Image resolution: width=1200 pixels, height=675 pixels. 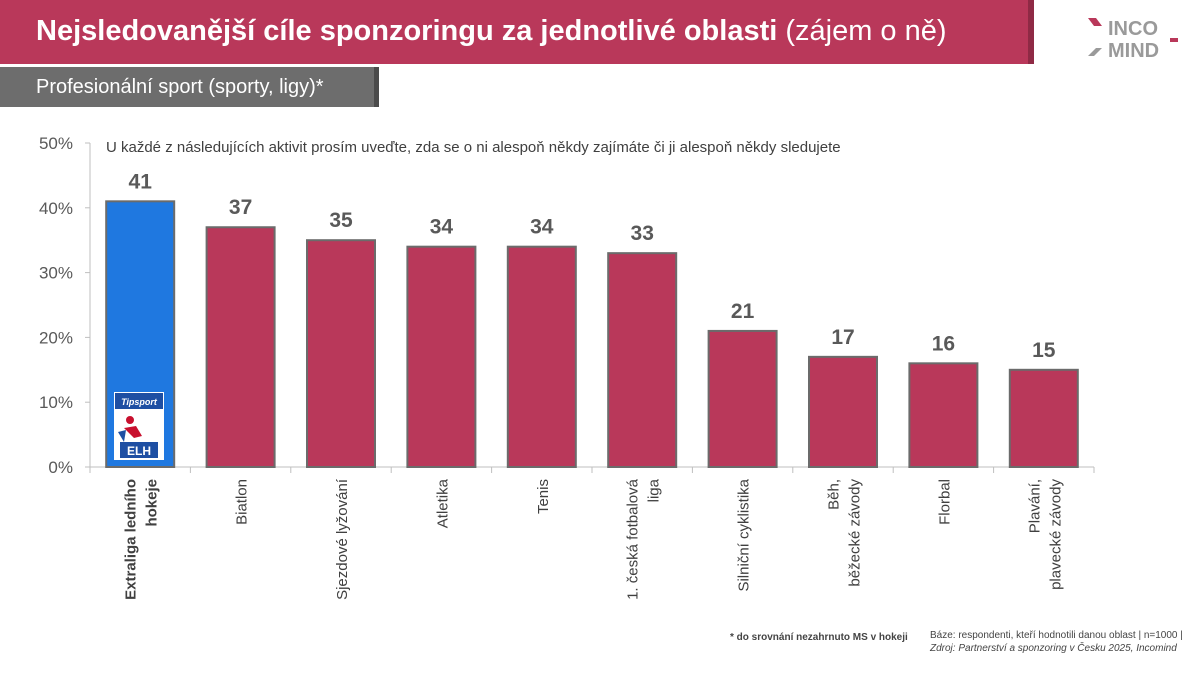 I want to click on x-tick-label-line: plavecké závody, so click(x=1055, y=534).